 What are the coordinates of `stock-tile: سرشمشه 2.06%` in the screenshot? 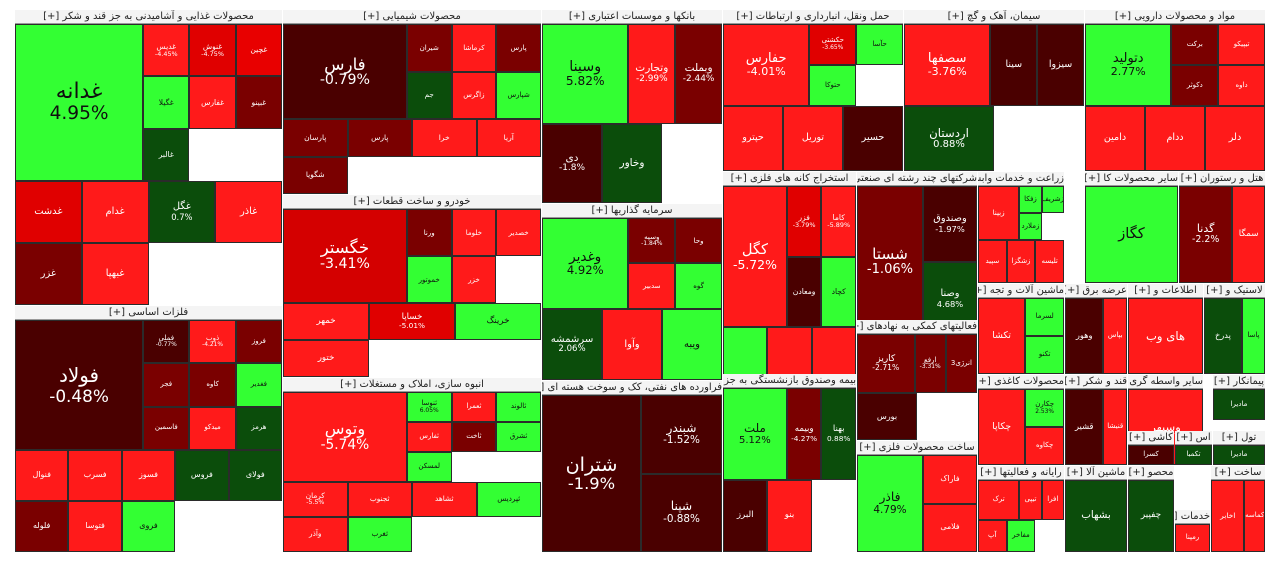 It's located at (572, 344).